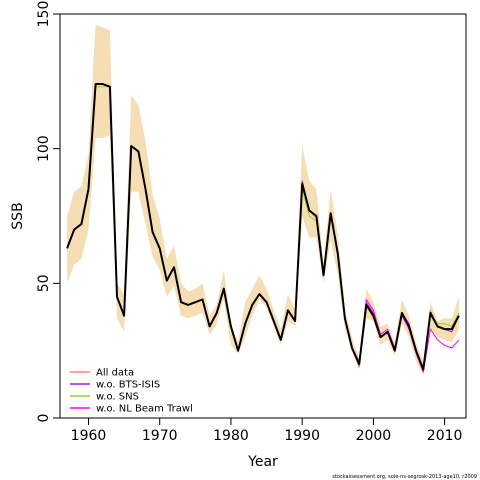  I want to click on x-tick-label: 1980, so click(231, 436).